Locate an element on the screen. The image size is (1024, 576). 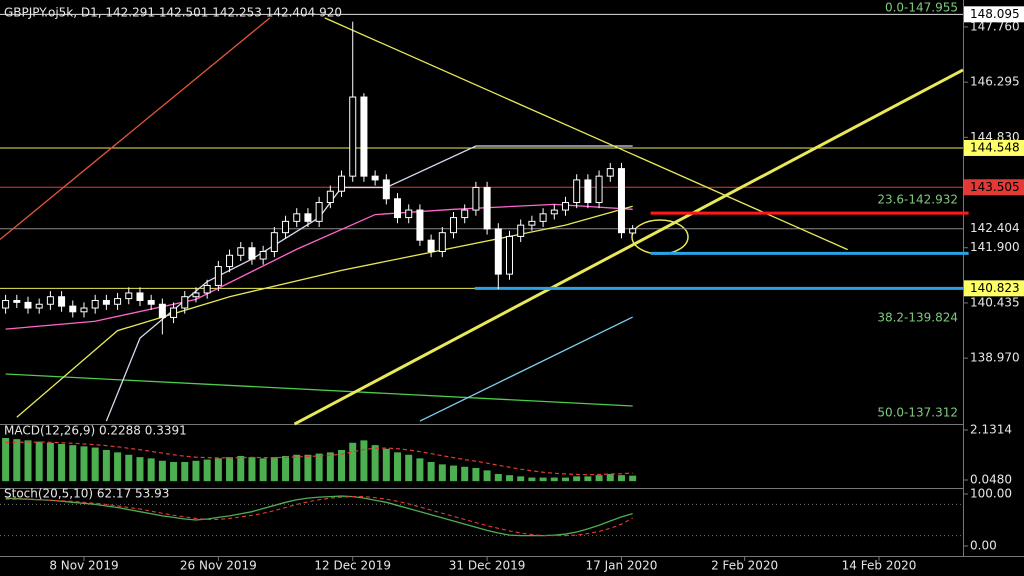
macd-label: MACD(12,26,9) 0.2288 0.3391 is located at coordinates (95, 431).